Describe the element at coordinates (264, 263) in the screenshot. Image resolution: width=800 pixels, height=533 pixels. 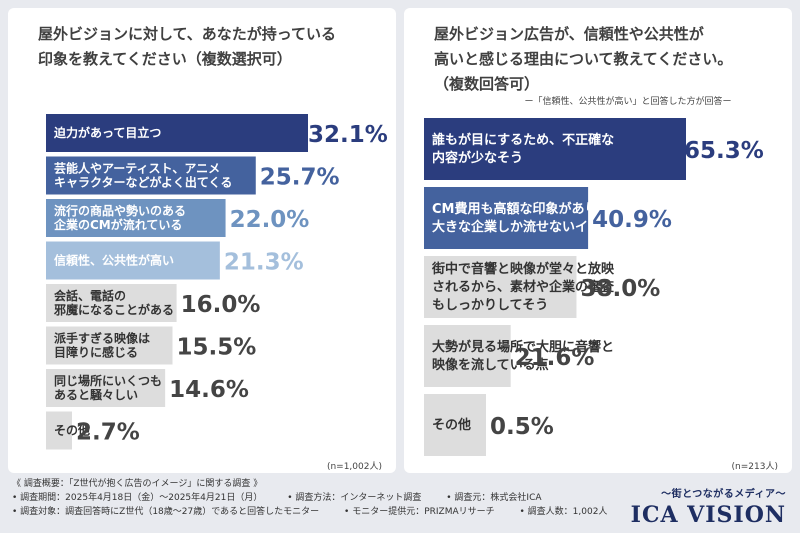
I see `bar-value-label: 21.3%` at that location.